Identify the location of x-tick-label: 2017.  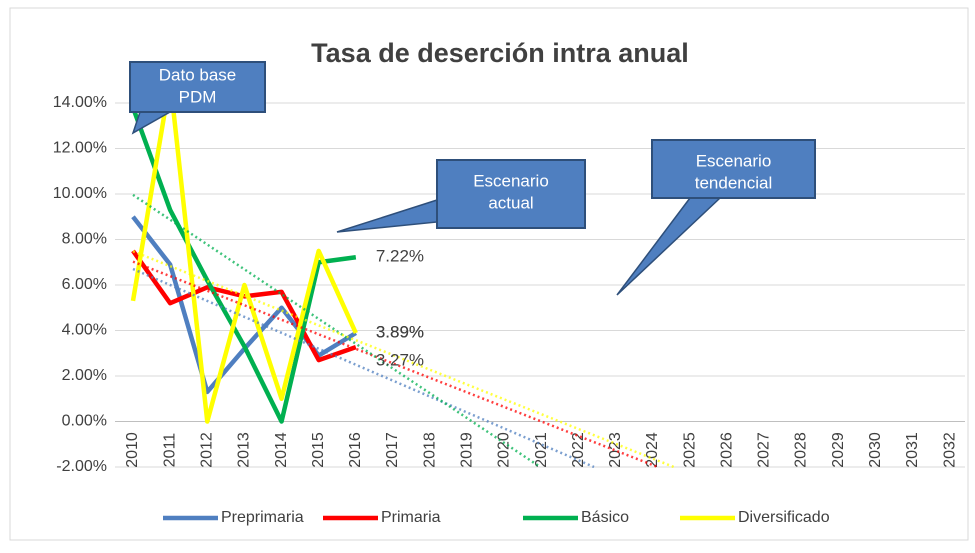
(392, 450).